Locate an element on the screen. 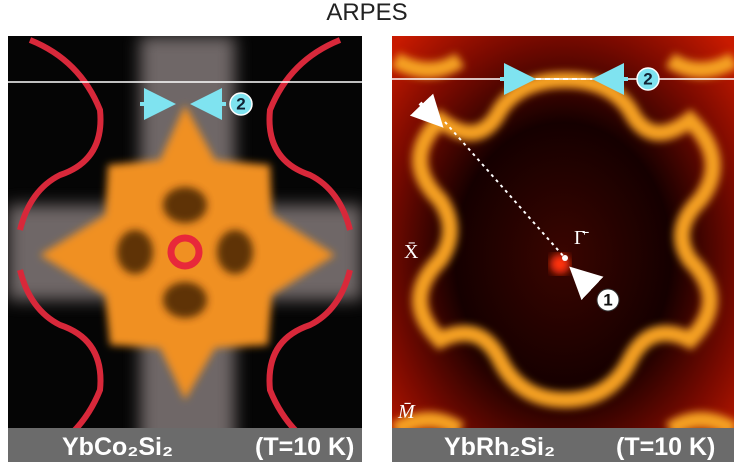 Image resolution: width=734 pixels, height=468 pixels. figure-title: ARPES is located at coordinates (366, 13).